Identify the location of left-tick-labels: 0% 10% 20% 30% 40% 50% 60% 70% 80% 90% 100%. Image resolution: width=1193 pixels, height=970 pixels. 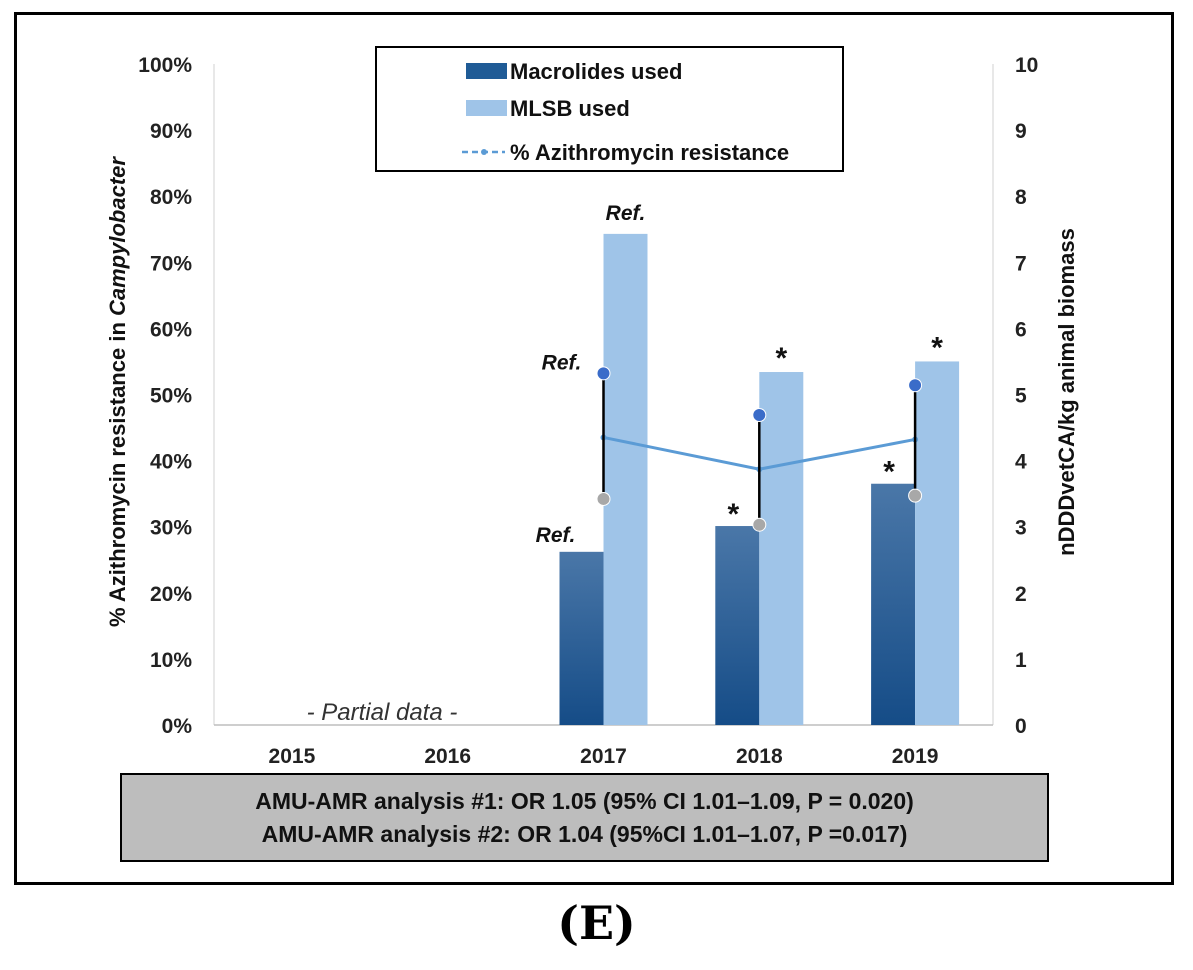
(165, 396).